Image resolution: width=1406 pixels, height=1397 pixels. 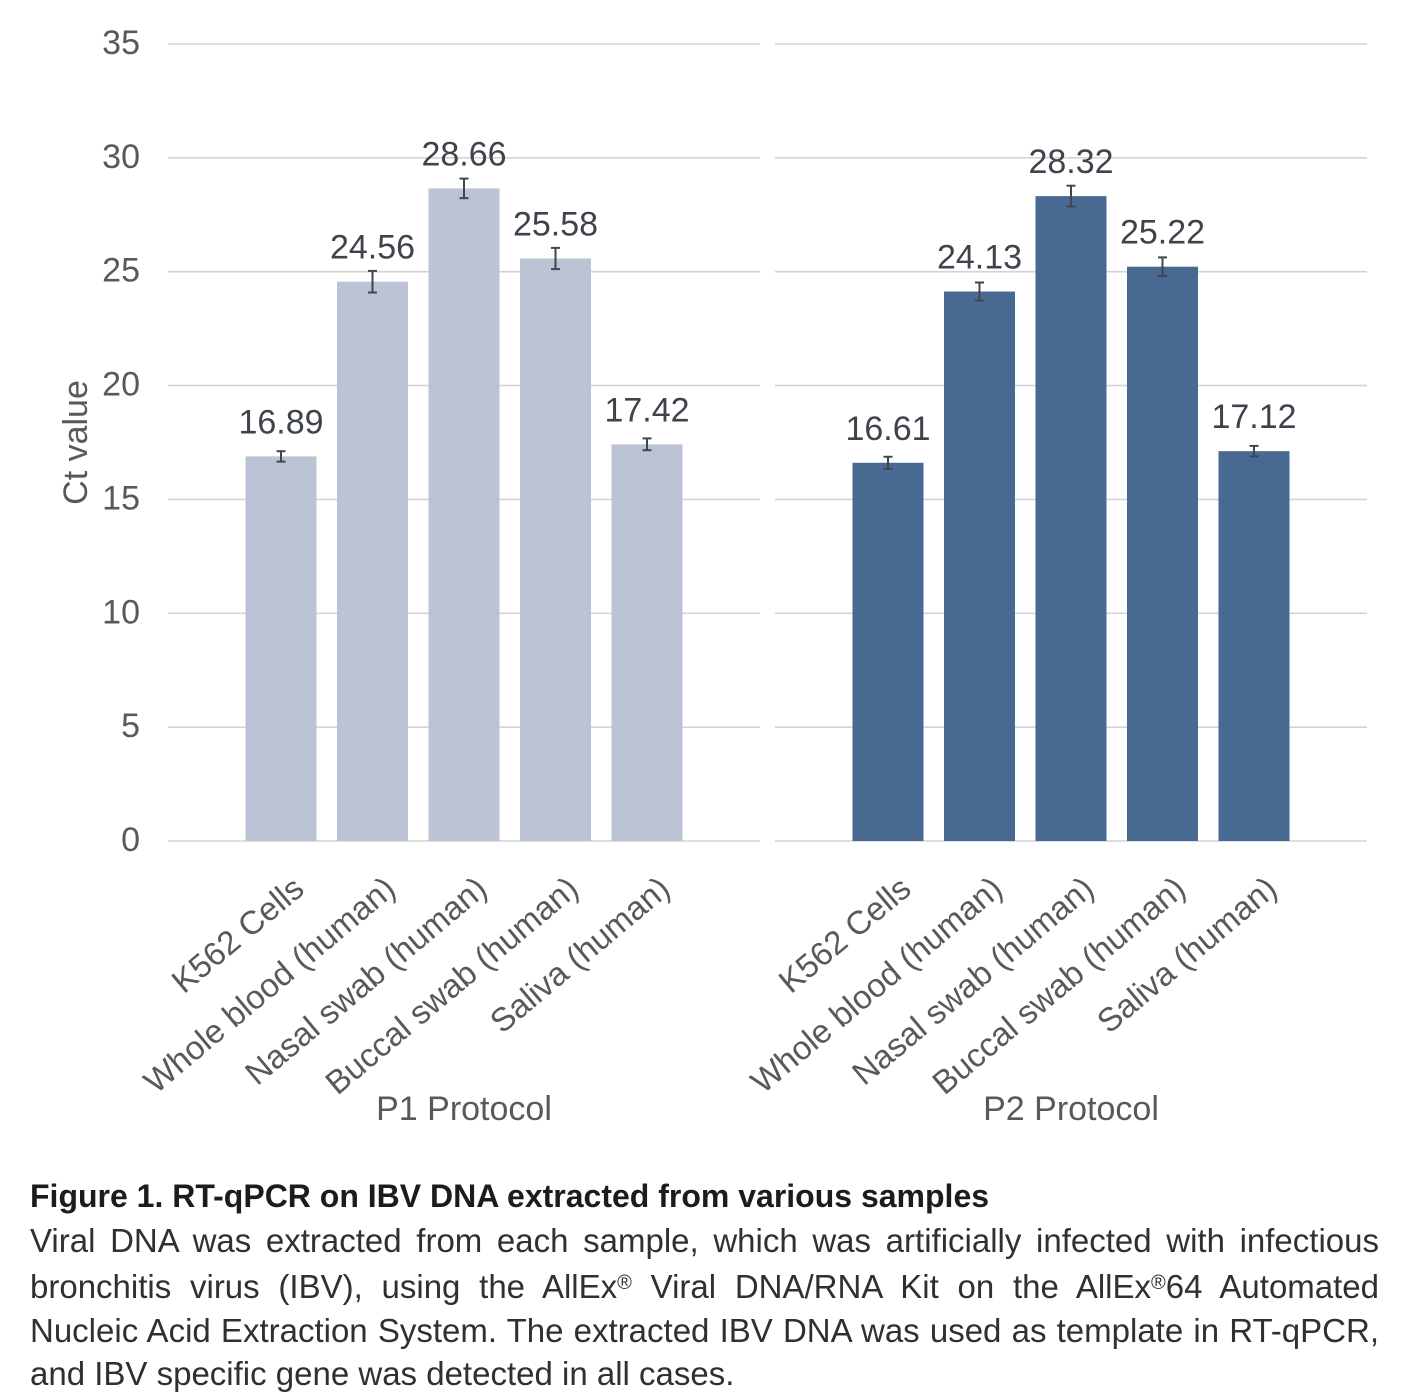 What do you see at coordinates (1070, 162) in the screenshot?
I see `svg-text: 28.32` at bounding box center [1070, 162].